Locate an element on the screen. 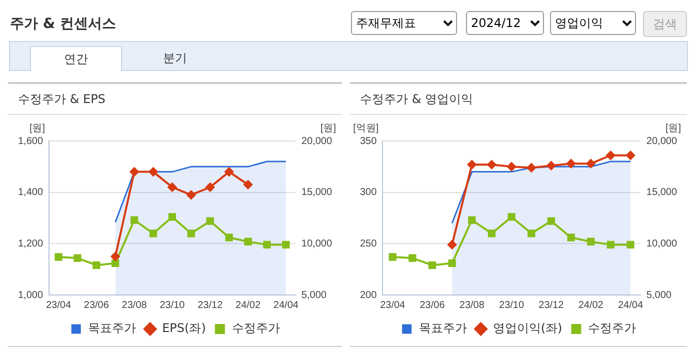 This screenshot has width=695, height=349. chart-title: 수정주가 & EPS is located at coordinates (175, 99).